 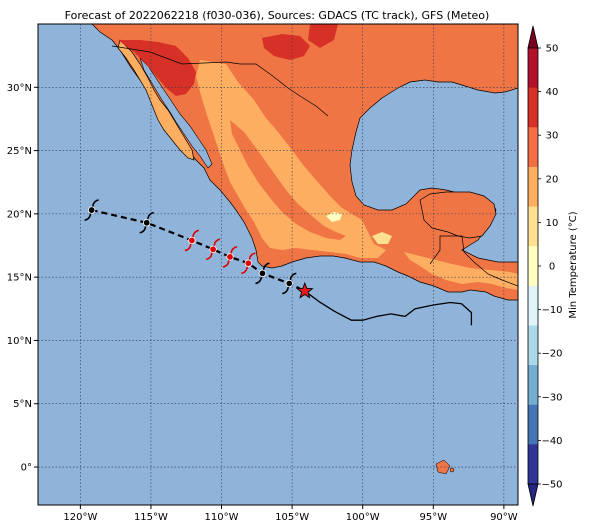 What do you see at coordinates (495, 274) in the screenshot?
I see `border-central-america` at bounding box center [495, 274].